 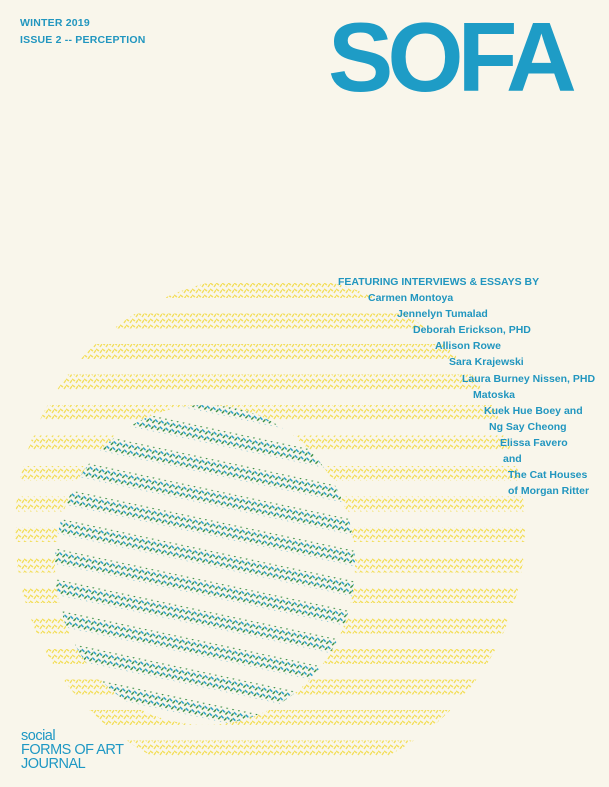 I want to click on contributor-name: Laura Burney Nissen, PHD, so click(x=529, y=378).